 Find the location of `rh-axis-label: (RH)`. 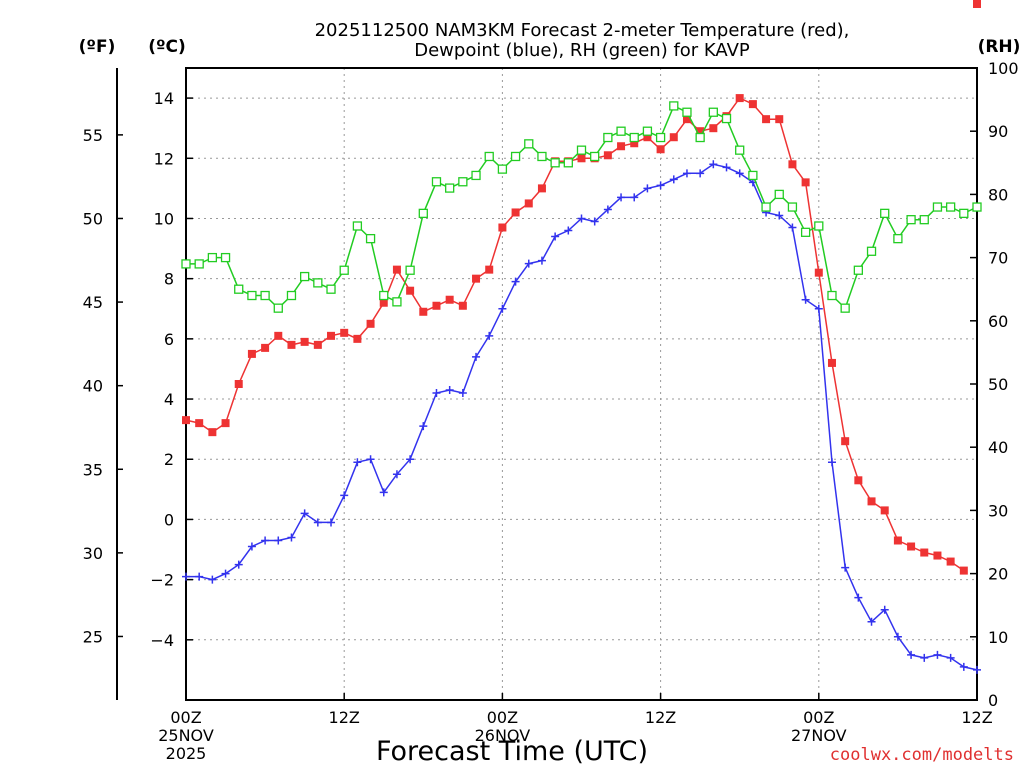

rh-axis-label: (RH) is located at coordinates (999, 47).